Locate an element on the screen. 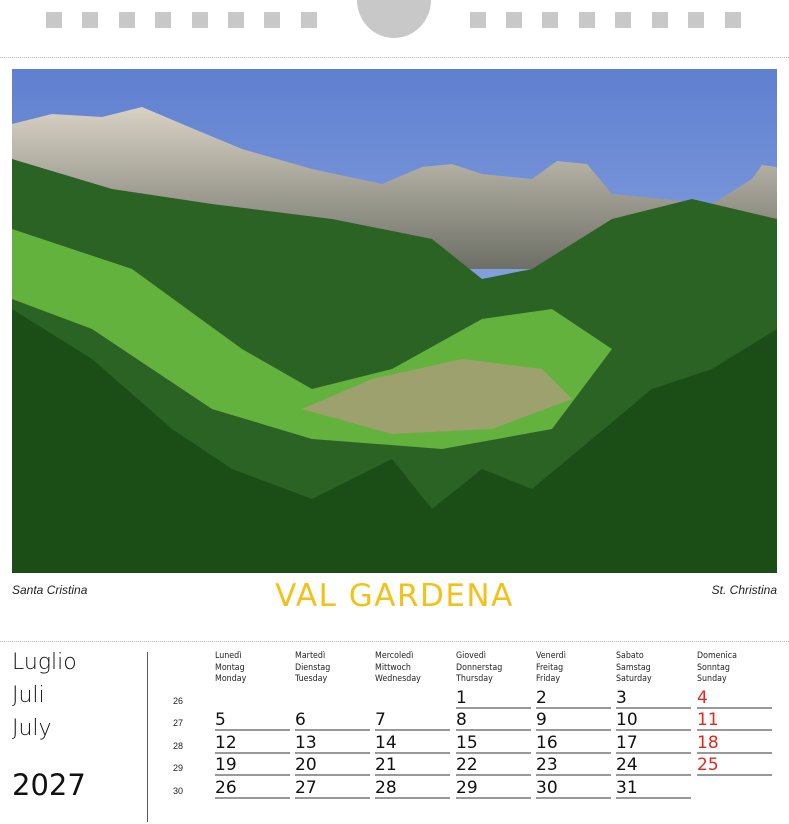 The image size is (789, 824). day-cell: 19 is located at coordinates (252, 766).